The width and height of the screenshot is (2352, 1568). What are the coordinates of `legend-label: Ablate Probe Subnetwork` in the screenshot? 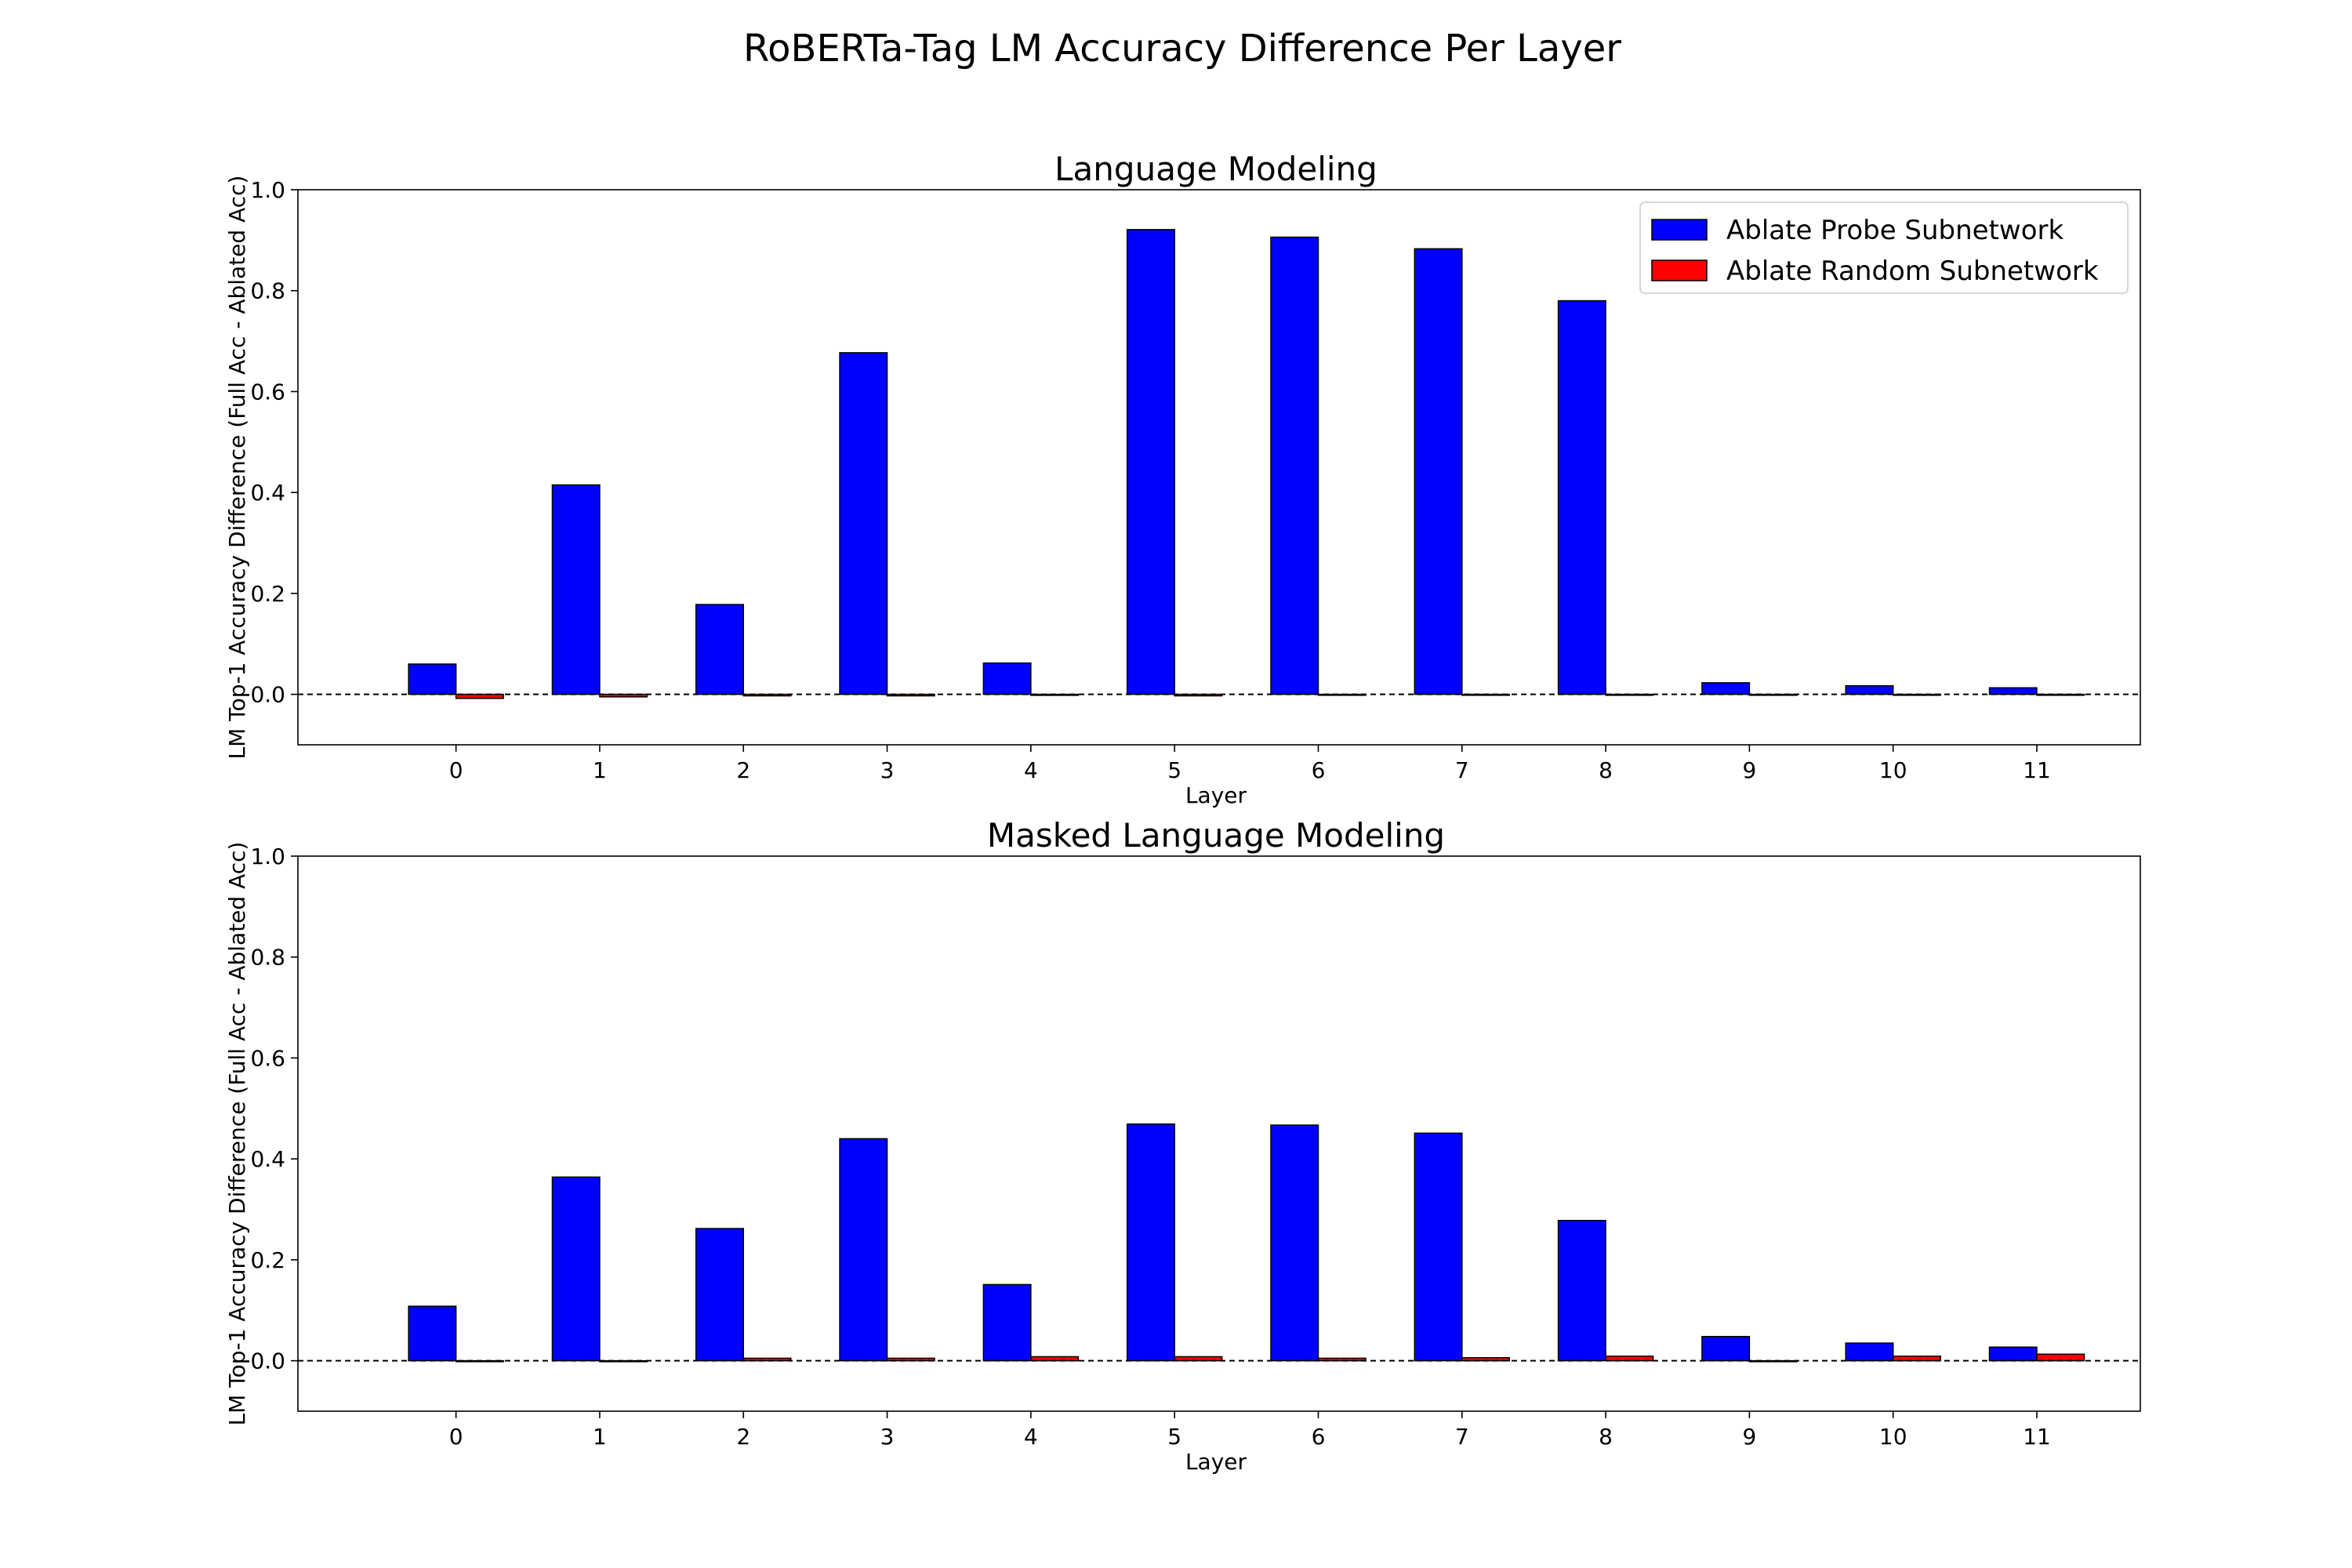 It's located at (1895, 230).